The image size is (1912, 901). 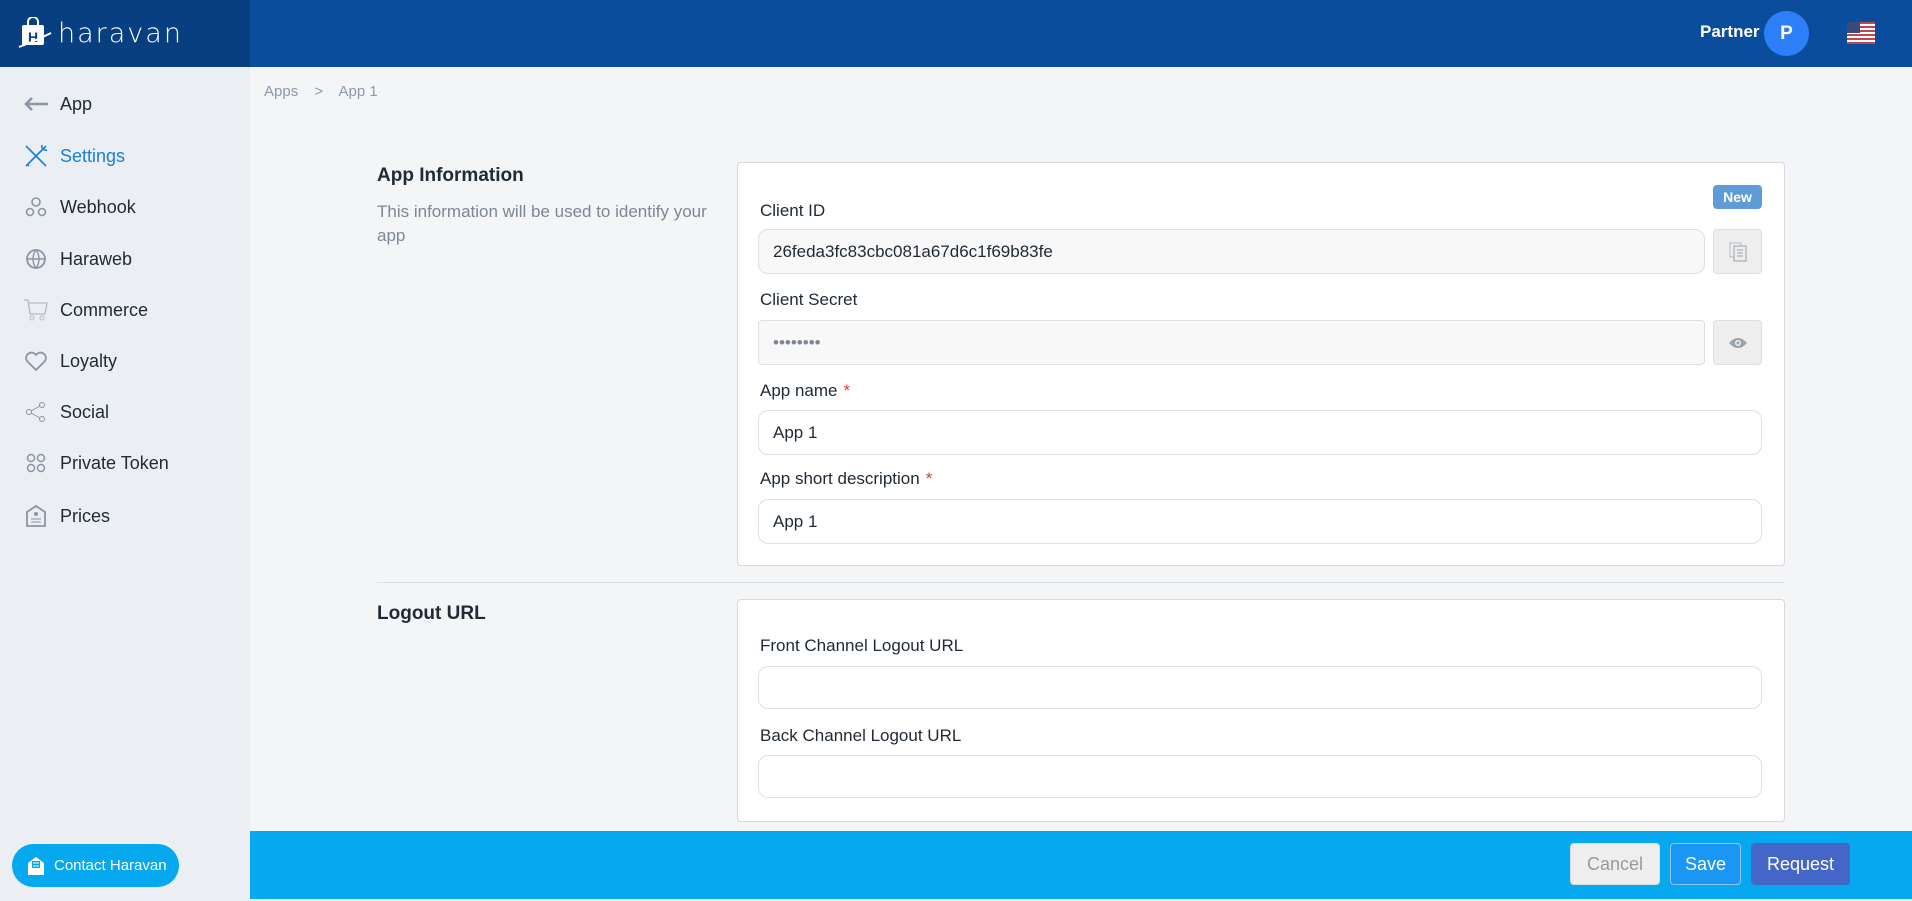 I want to click on sidebar-item-label: App, so click(x=76, y=103).